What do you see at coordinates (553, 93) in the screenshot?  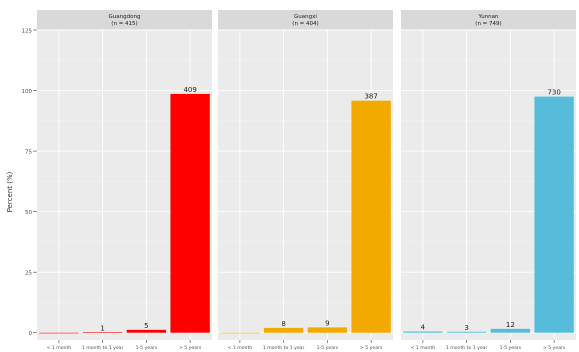 I see `bar-value-label: 730` at bounding box center [553, 93].